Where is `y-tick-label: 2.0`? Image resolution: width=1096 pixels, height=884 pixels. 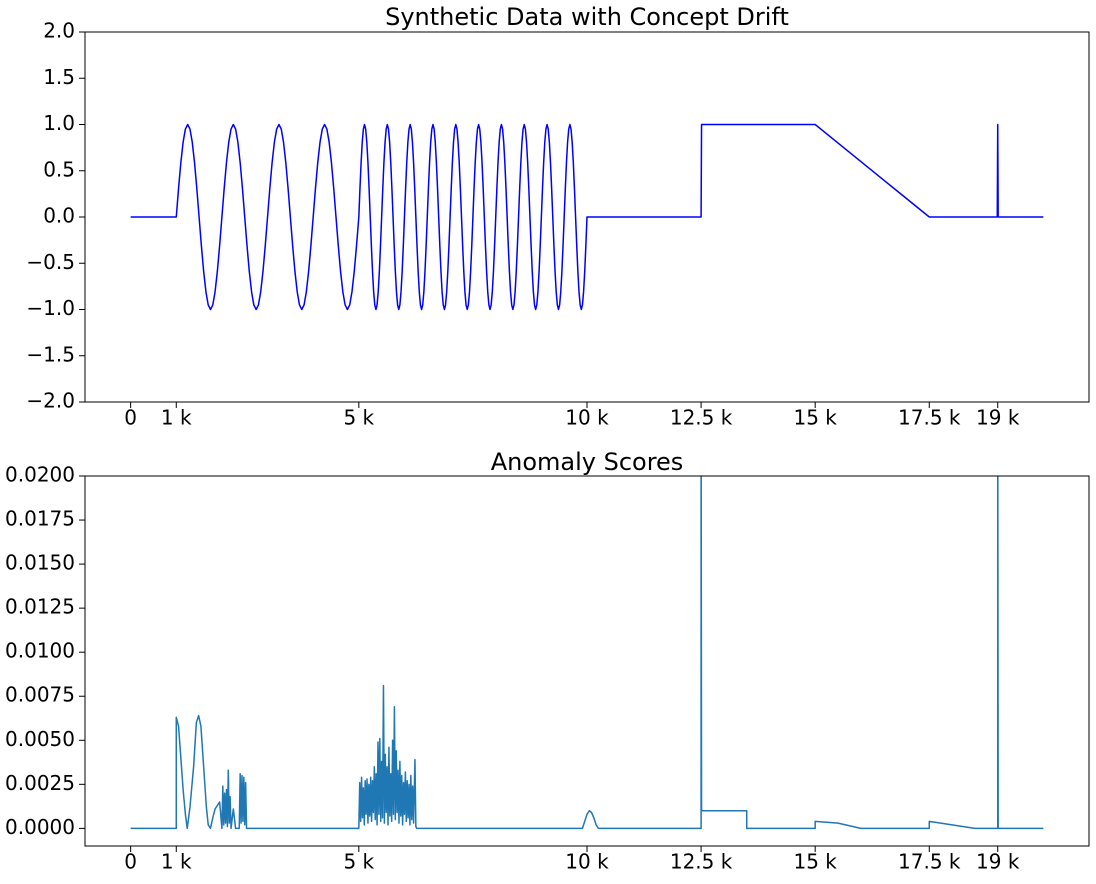 y-tick-label: 2.0 is located at coordinates (59, 31).